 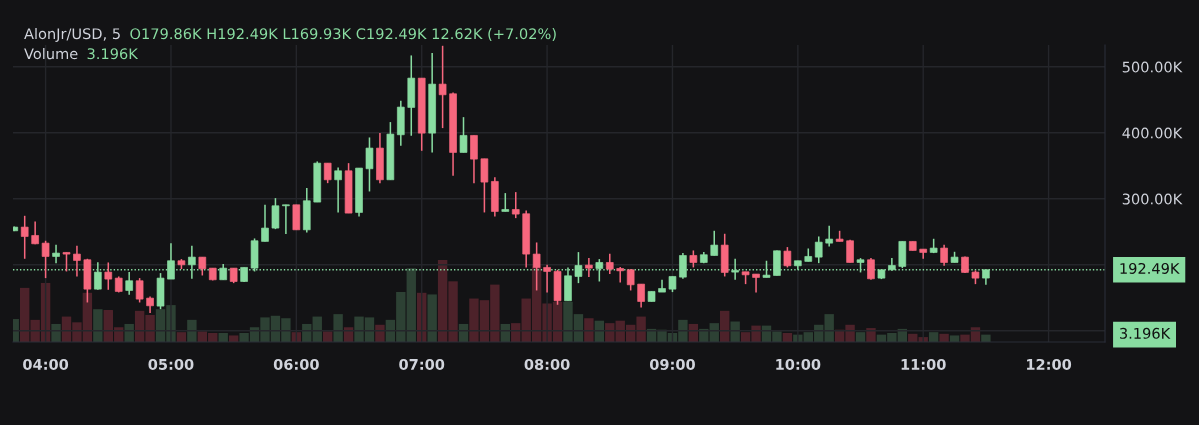 I want to click on text: 3.196K, so click(x=1145, y=333).